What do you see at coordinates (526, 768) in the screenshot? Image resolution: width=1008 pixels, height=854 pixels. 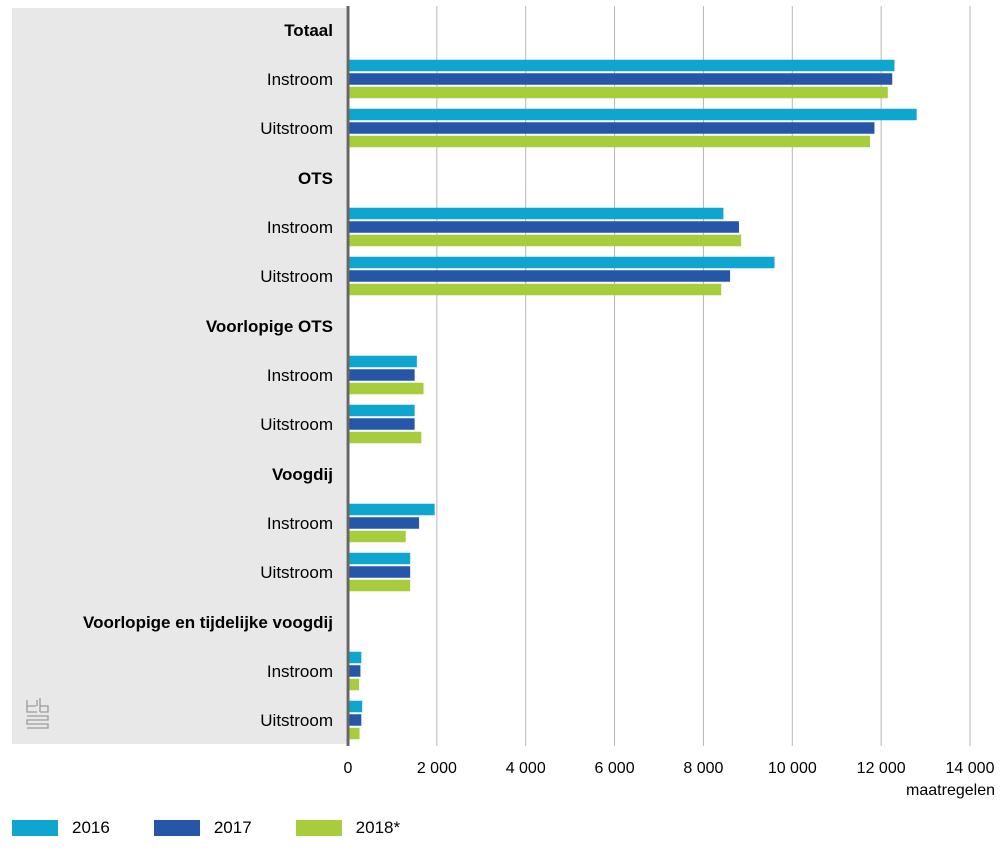 I see `x-tick-label: 4 000` at bounding box center [526, 768].